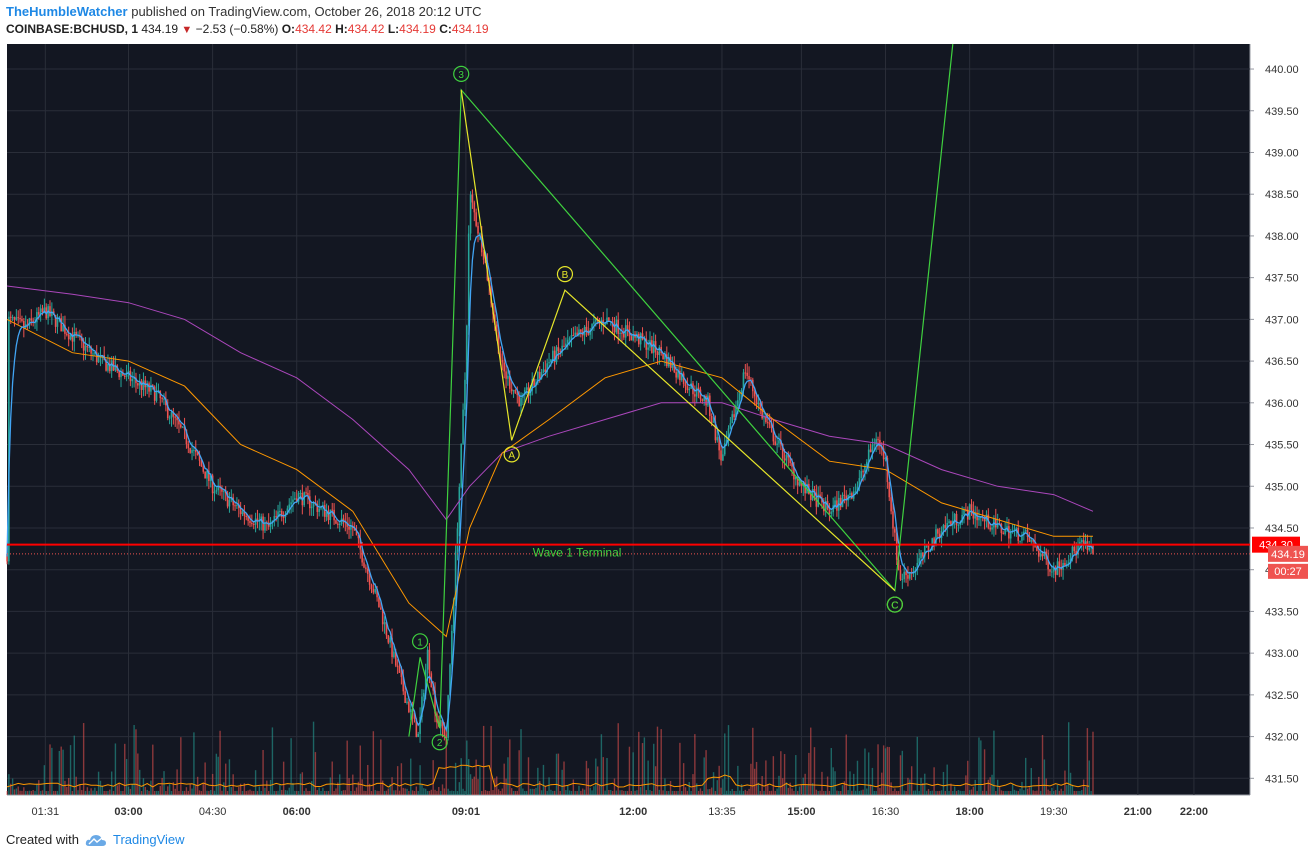 The height and width of the screenshot is (859, 1311). What do you see at coordinates (1054, 812) in the screenshot?
I see `time-tick-label: 19:30` at bounding box center [1054, 812].